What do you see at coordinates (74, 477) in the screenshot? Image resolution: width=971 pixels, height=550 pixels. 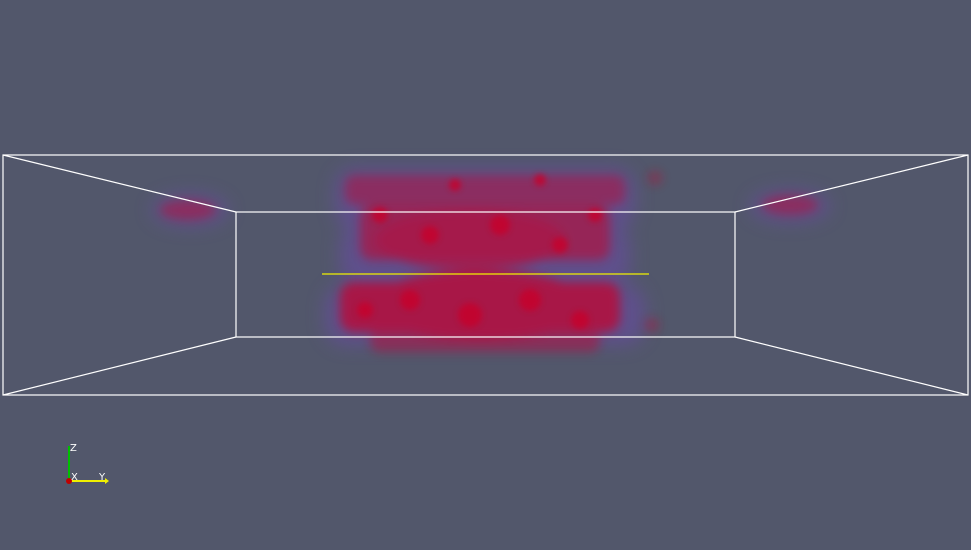 I see `x-axis-label: X` at bounding box center [74, 477].